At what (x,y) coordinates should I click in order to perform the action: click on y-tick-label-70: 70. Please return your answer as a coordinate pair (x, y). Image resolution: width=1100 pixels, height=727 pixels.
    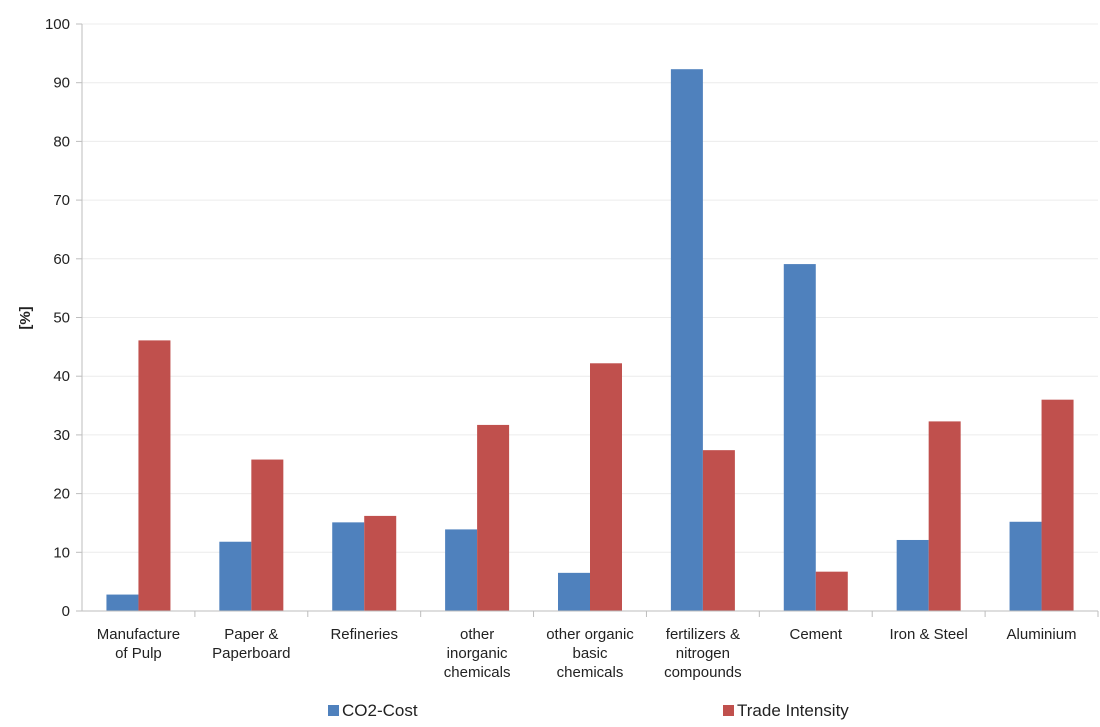
    Looking at the image, I should click on (61, 200).